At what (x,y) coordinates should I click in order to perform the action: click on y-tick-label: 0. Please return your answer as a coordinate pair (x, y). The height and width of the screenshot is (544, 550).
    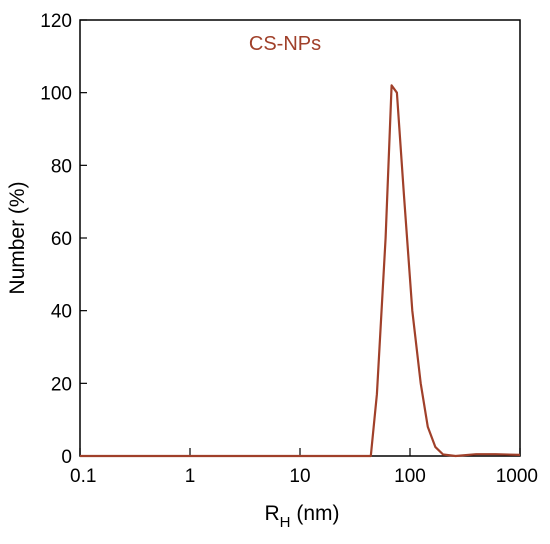
    Looking at the image, I should click on (66, 457).